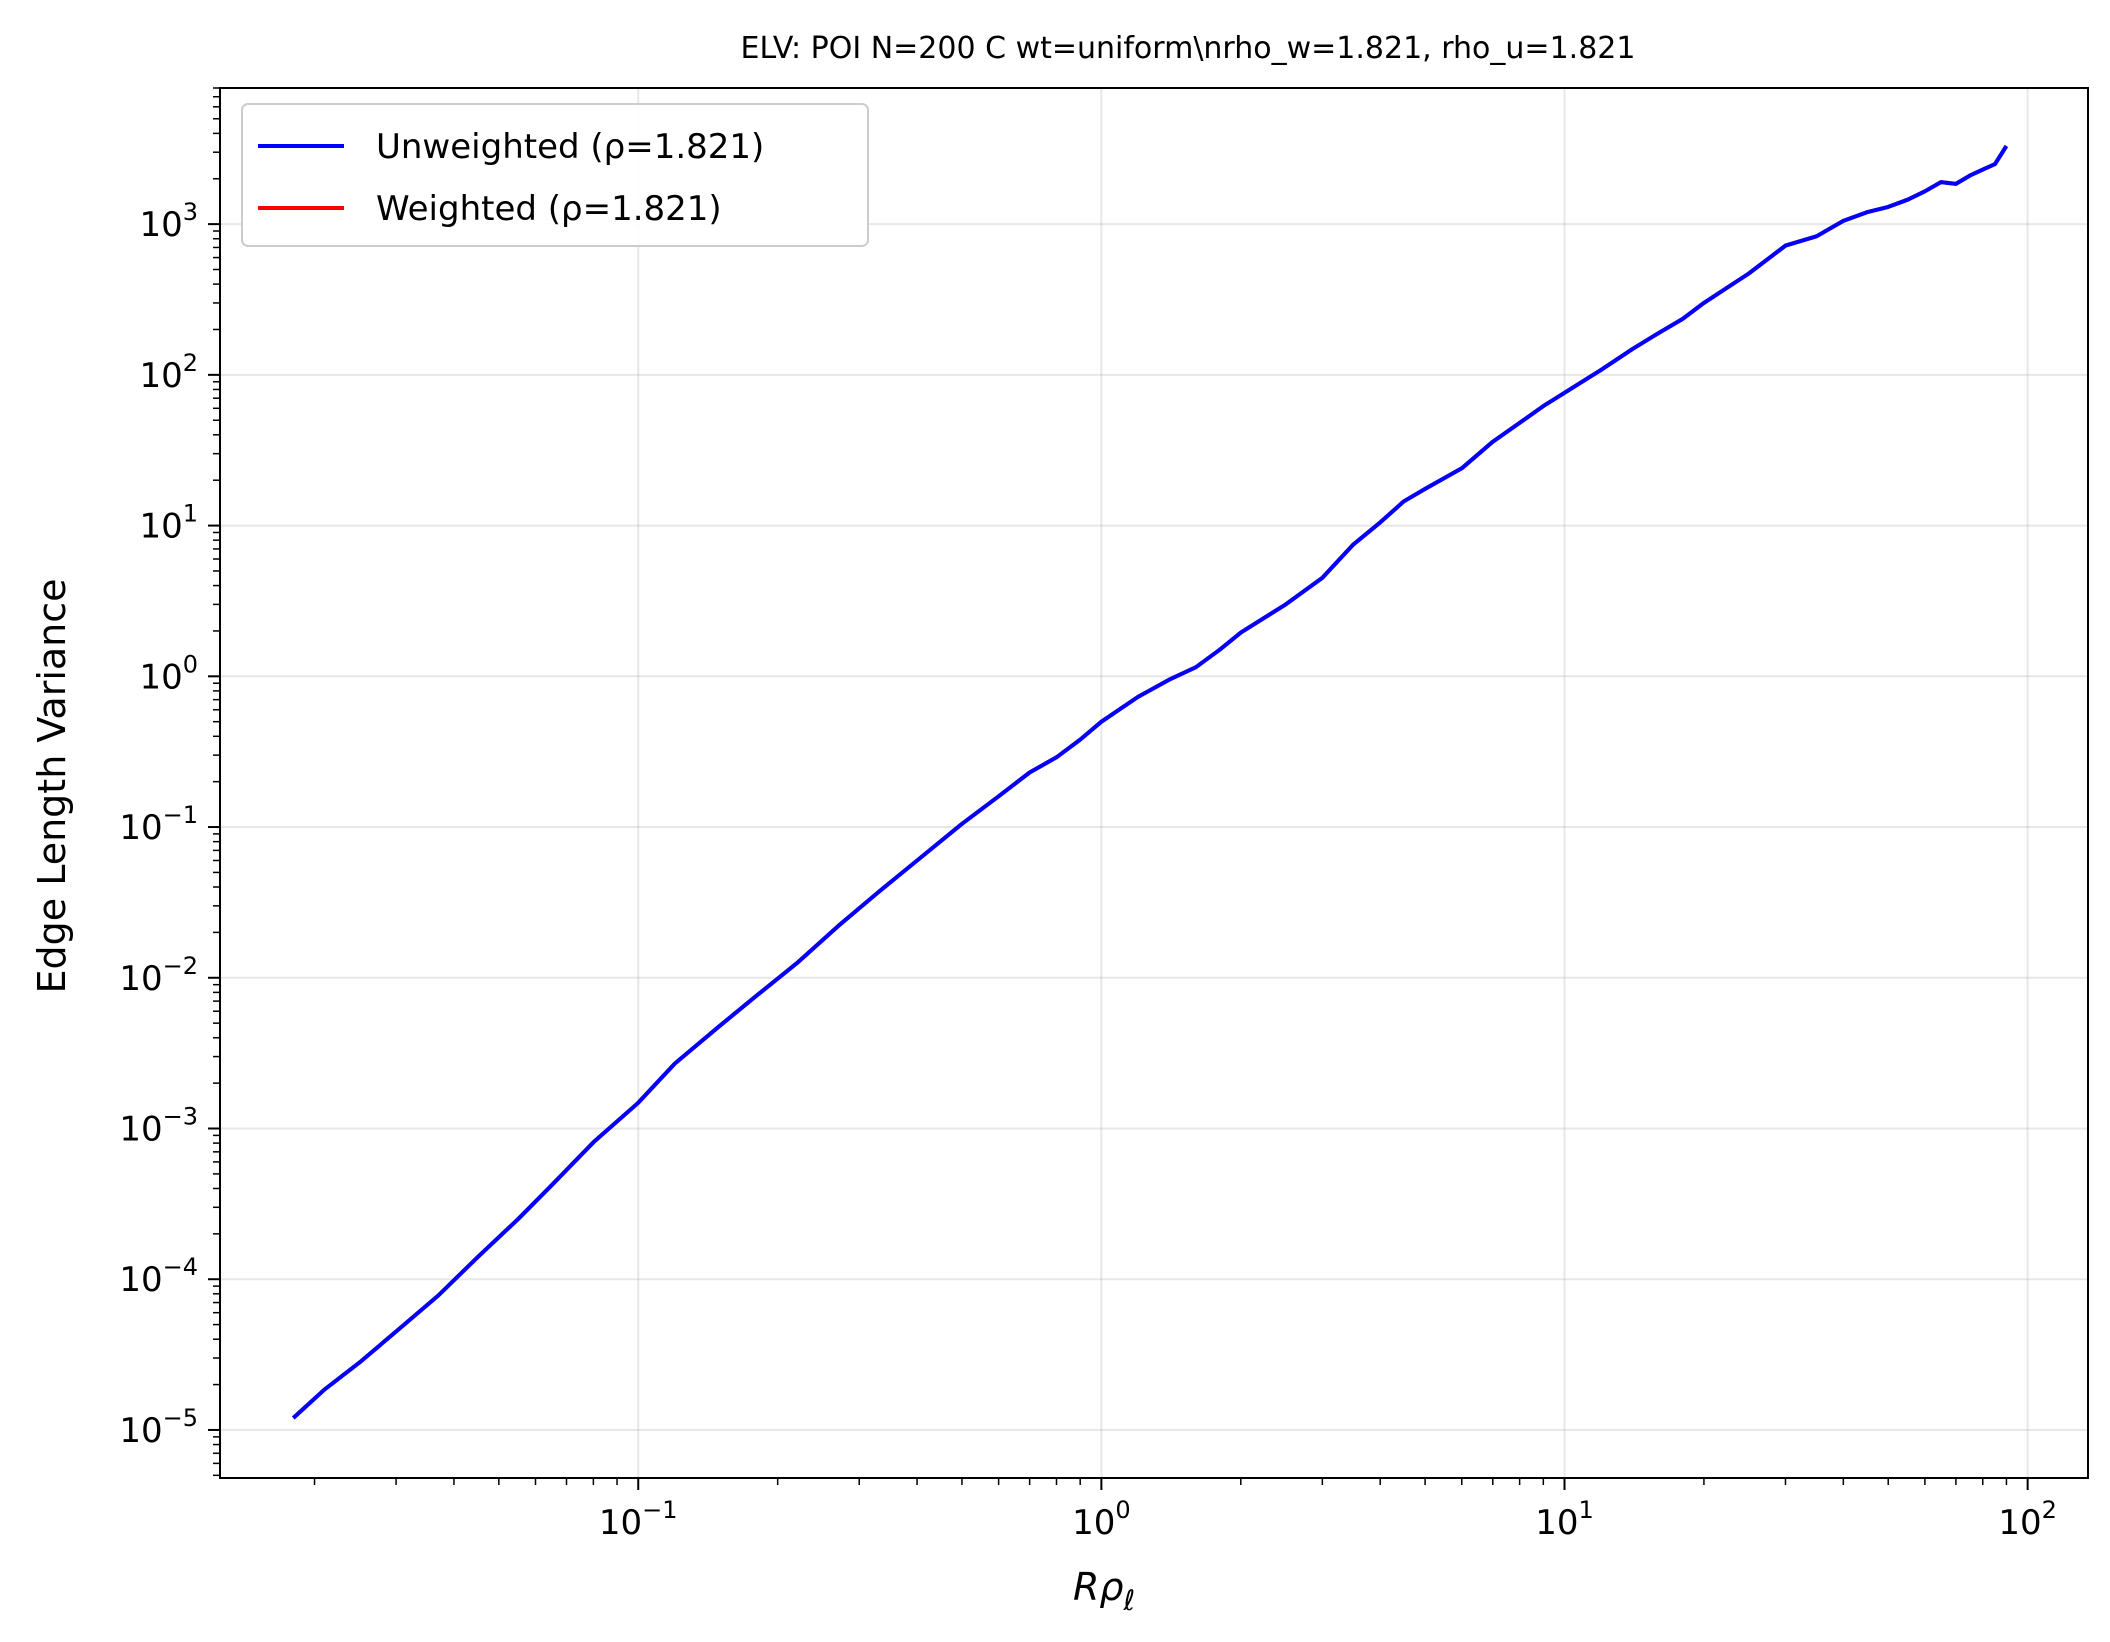 The image size is (2110, 1642). Describe the element at coordinates (158, 1276) in the screenshot. I see `y-tick-label: 10⁻⁴` at that location.